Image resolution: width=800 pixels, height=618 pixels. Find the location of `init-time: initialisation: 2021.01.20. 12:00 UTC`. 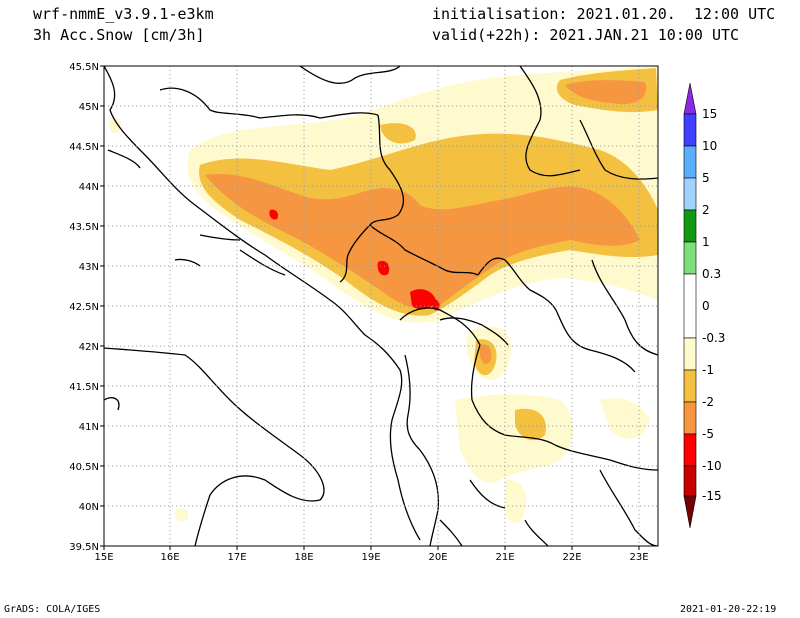

init-time: initialisation: 2021.01.20. 12:00 UTC is located at coordinates (604, 14).